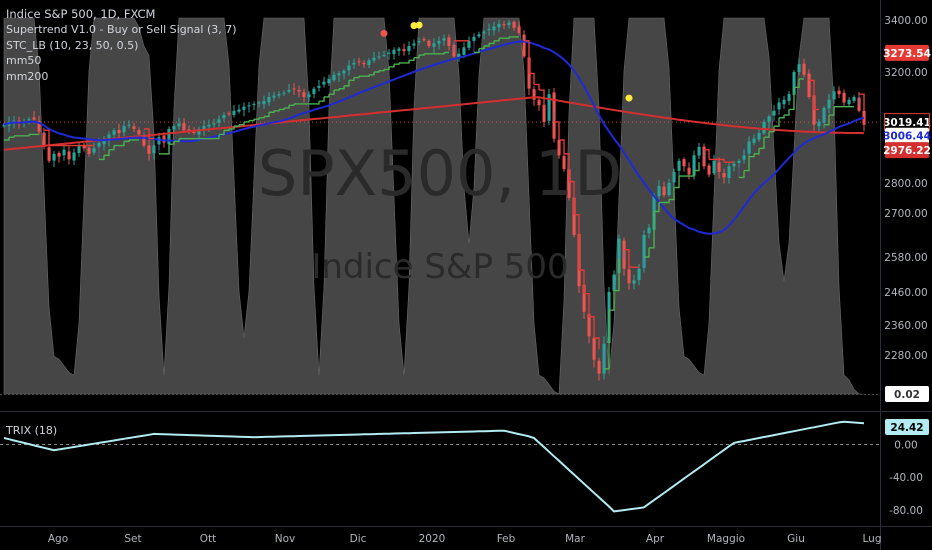 The width and height of the screenshot is (932, 550). What do you see at coordinates (907, 427) in the screenshot?
I see `trix-badge-bg` at bounding box center [907, 427].